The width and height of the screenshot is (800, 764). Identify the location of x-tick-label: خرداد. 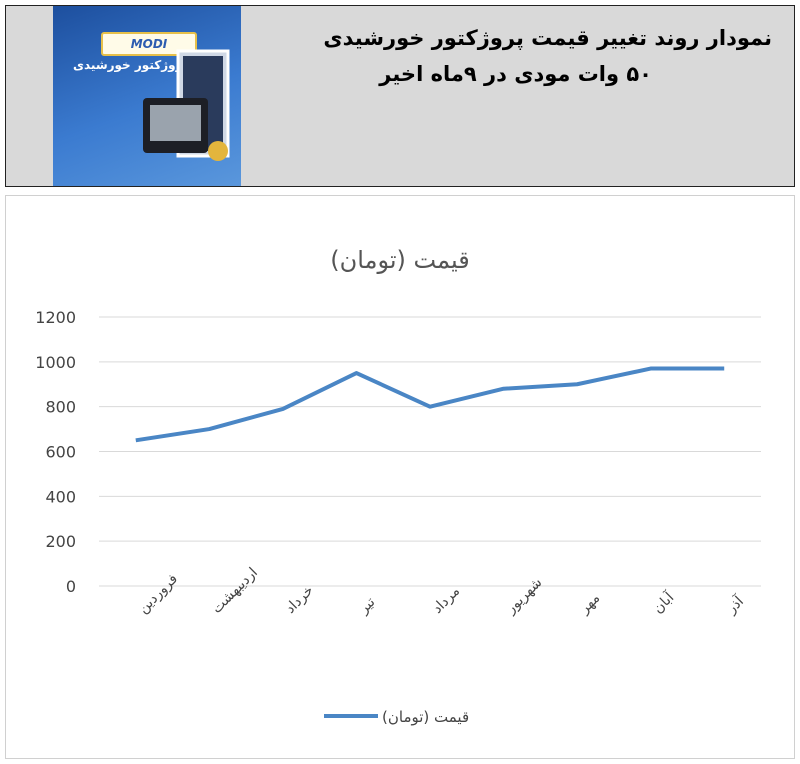
(299, 599).